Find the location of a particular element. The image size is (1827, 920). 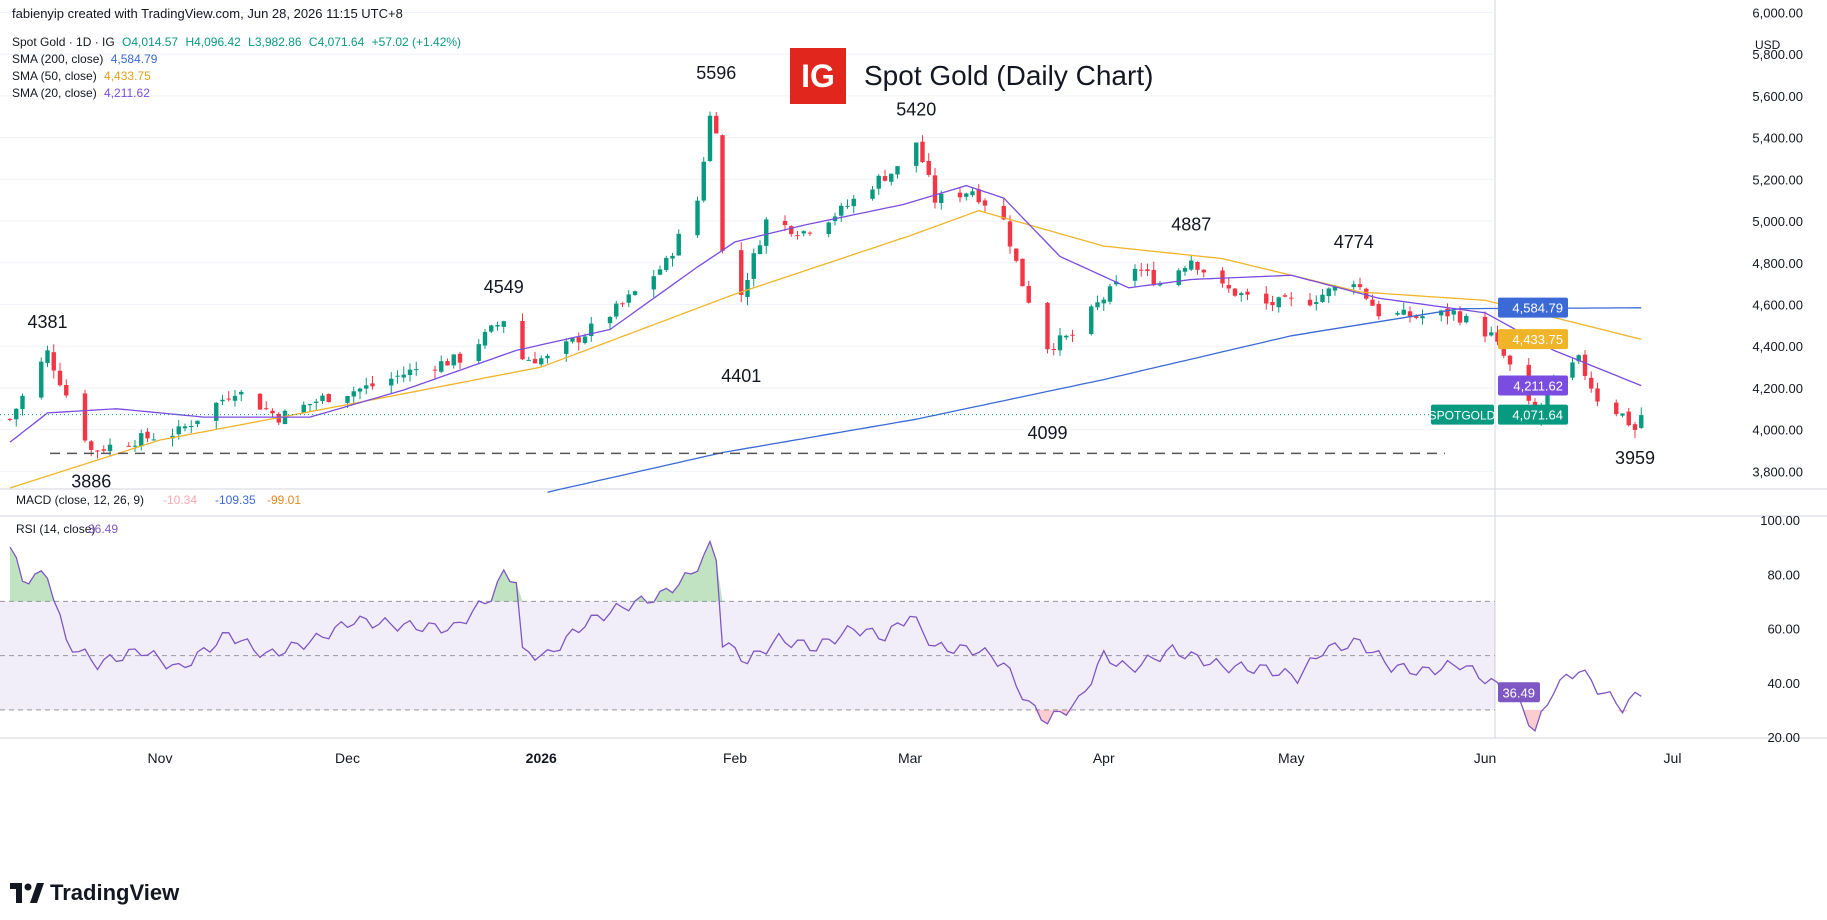

sma50-legend: SMA (50, close) 4,433.75 is located at coordinates (83, 76).